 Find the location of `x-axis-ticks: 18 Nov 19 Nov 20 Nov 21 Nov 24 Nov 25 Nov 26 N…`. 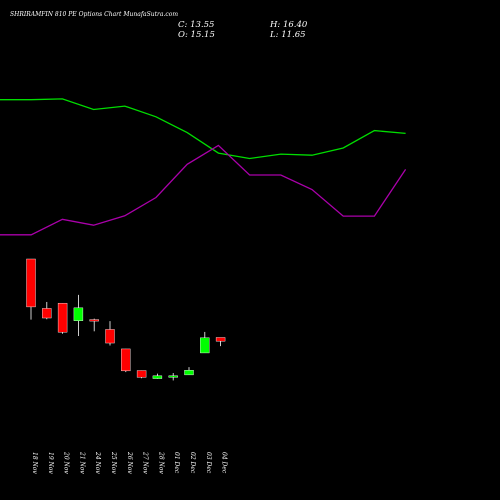

x-axis-ticks: 18 Nov 19 Nov 20 Nov 21 Nov 24 Nov 25 Nov 26 N… is located at coordinates (129, 462).